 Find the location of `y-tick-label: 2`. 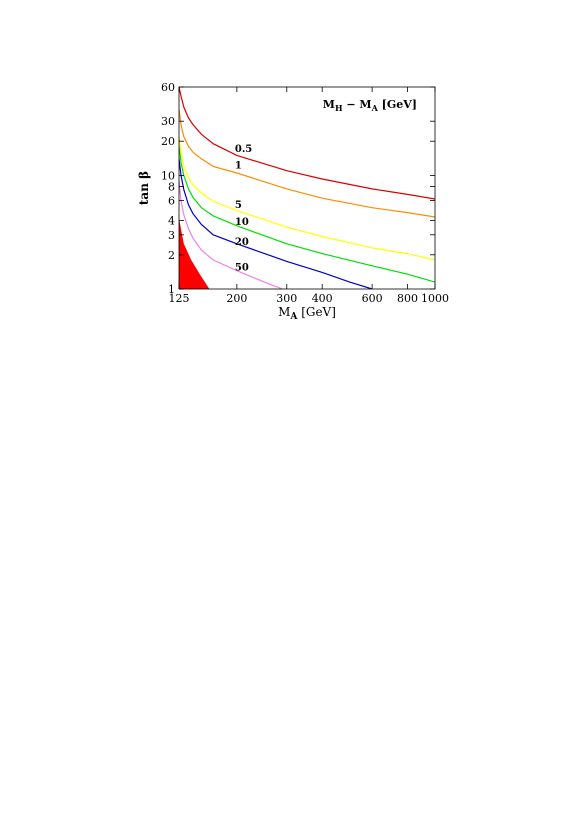

y-tick-label: 2 is located at coordinates (171, 255).